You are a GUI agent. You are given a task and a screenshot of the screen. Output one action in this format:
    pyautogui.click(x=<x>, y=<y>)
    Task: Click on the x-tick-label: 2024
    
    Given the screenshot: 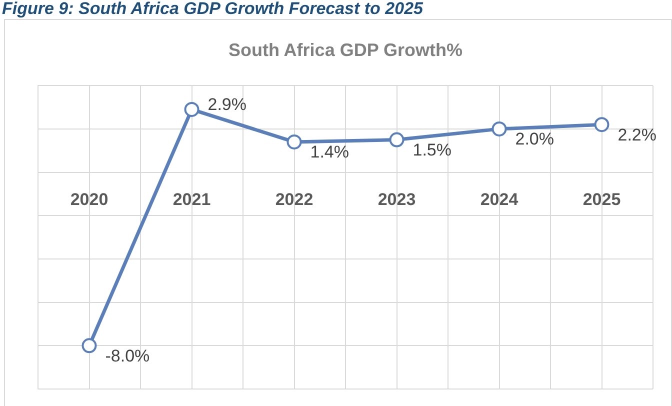 What is the action you would take?
    pyautogui.click(x=499, y=200)
    